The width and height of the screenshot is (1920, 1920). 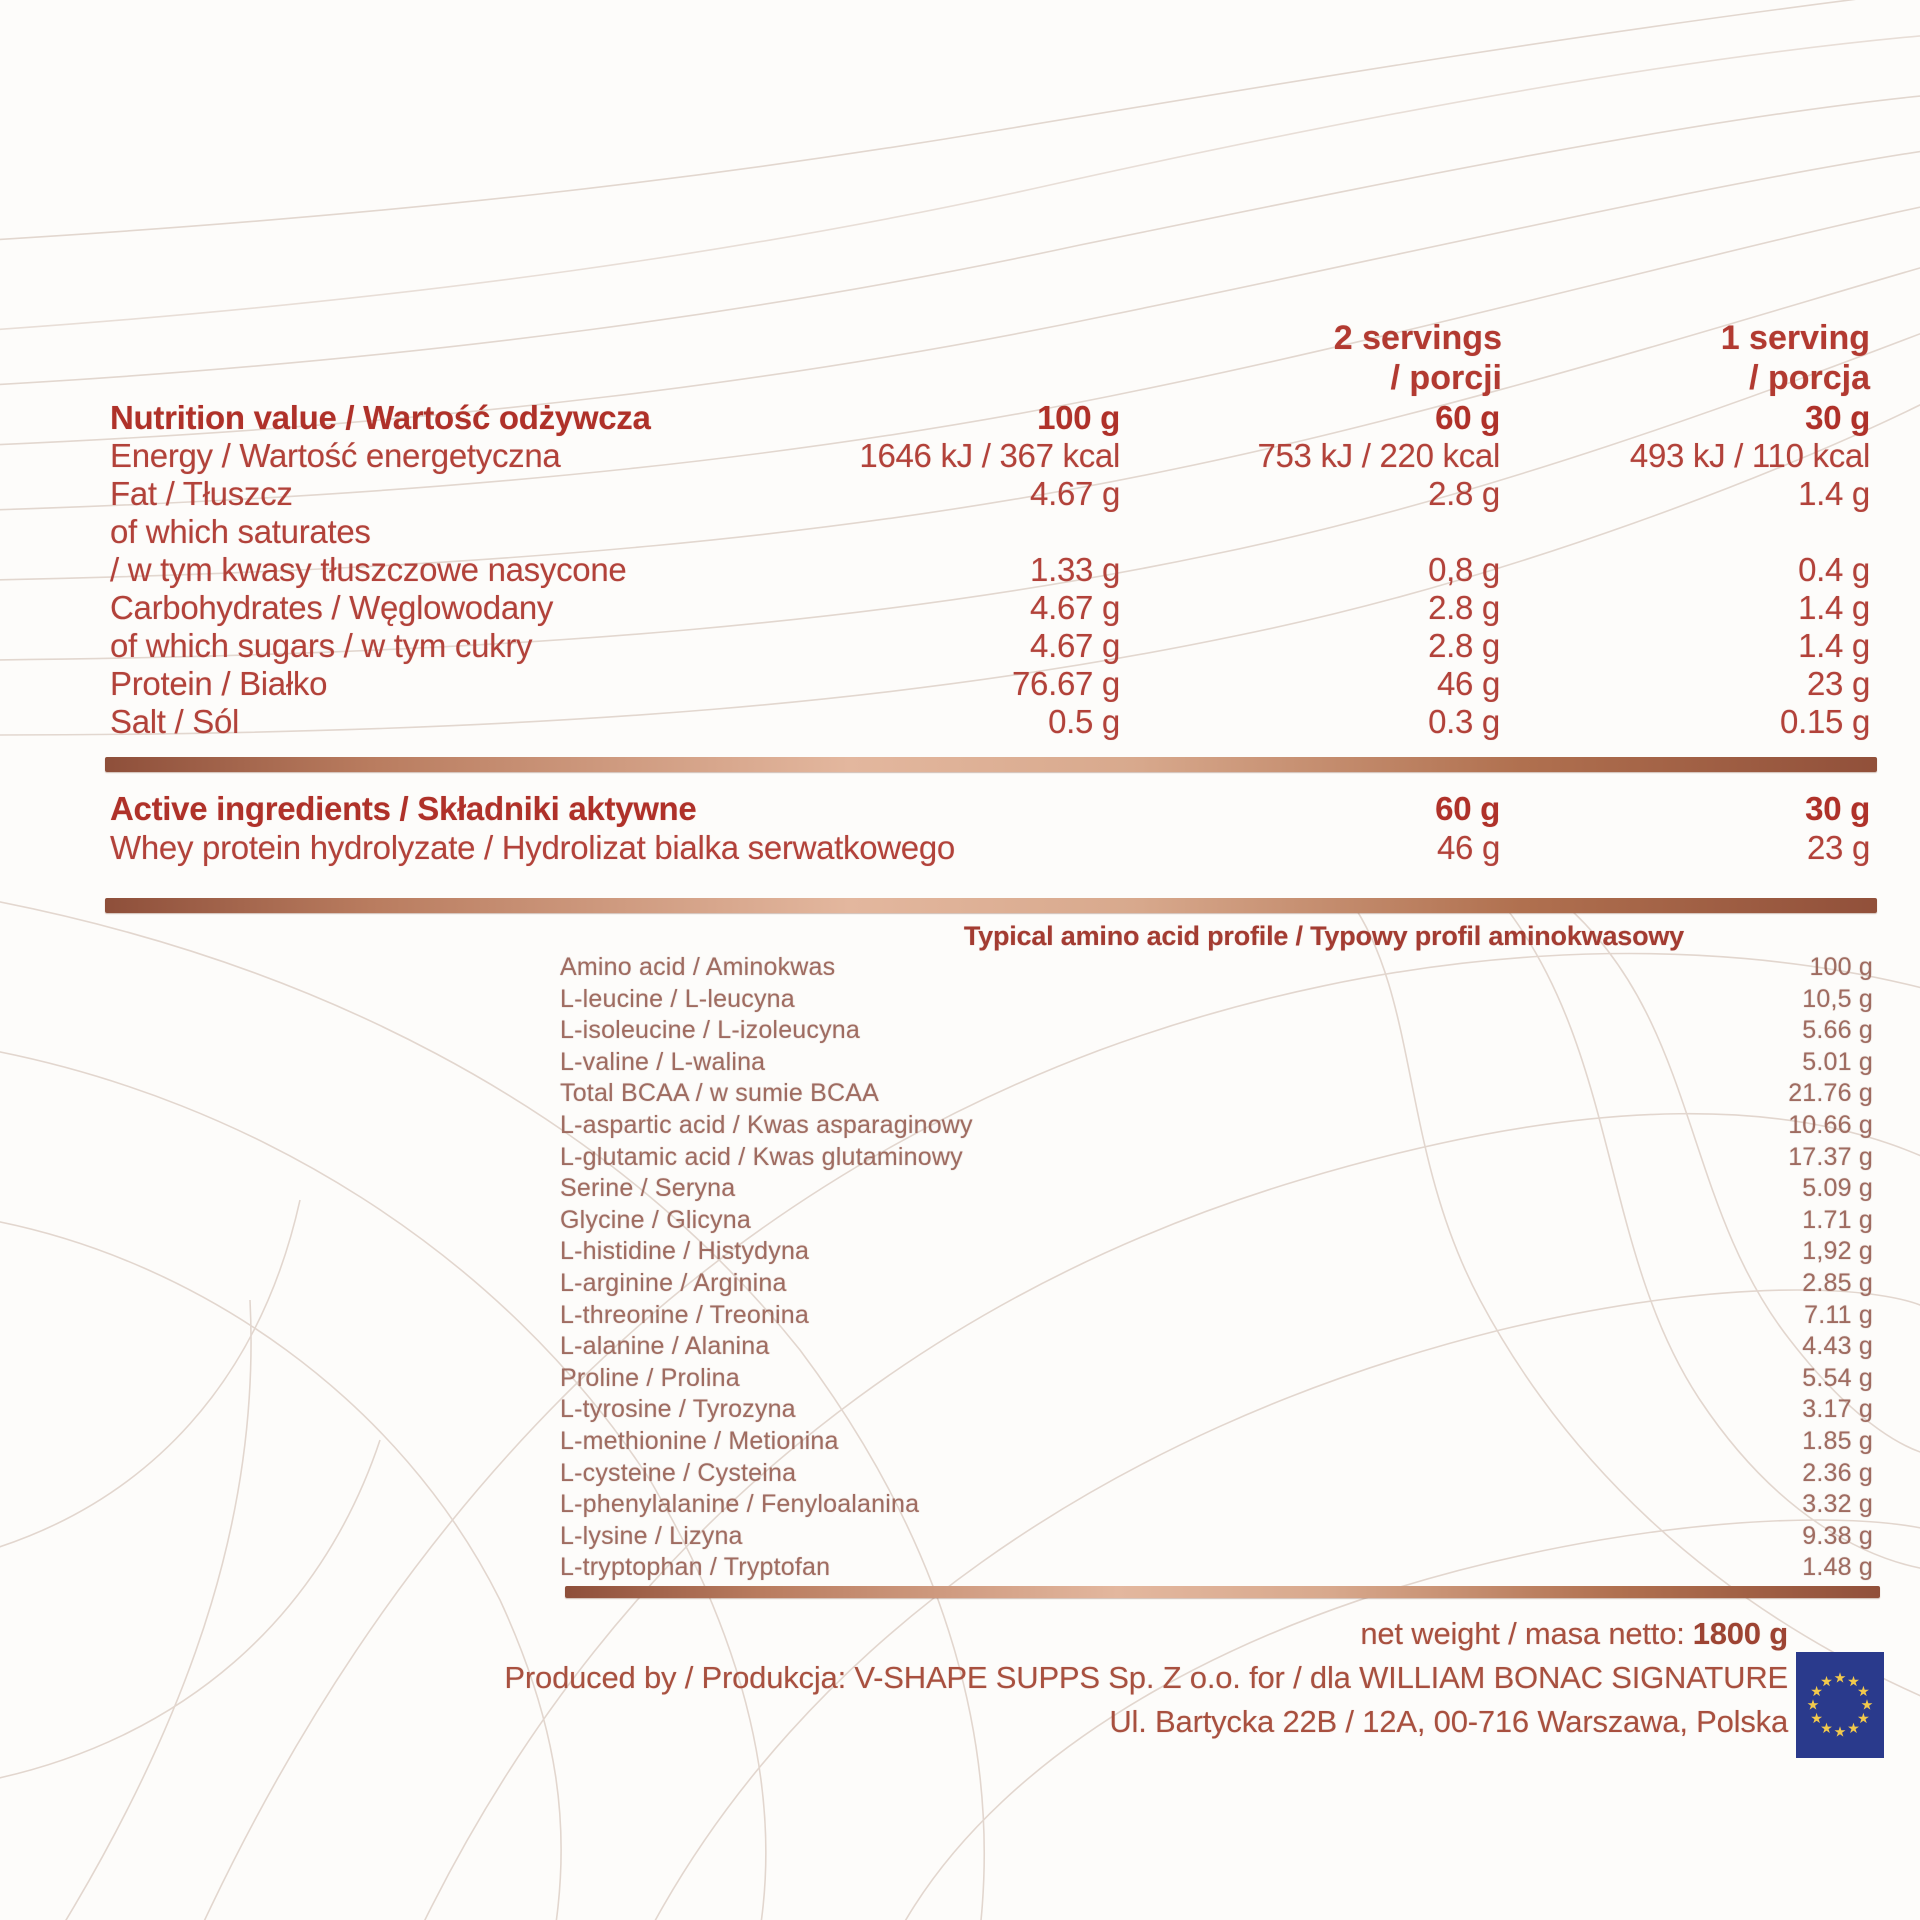 What do you see at coordinates (740, 1504) in the screenshot?
I see `amino-label: L-phenylalanine / Fenyloalanina` at bounding box center [740, 1504].